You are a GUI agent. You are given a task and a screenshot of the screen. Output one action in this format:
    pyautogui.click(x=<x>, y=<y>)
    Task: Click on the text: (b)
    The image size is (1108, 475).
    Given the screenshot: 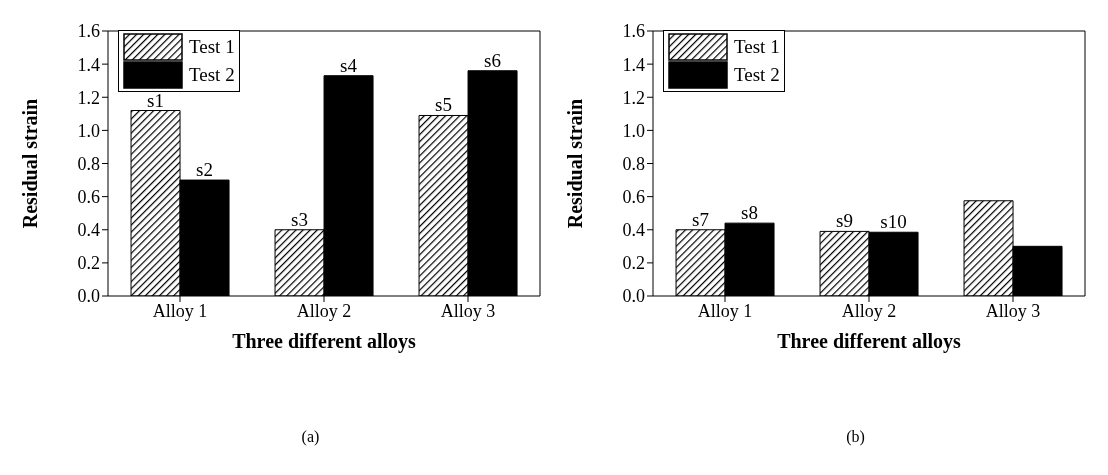 What is the action you would take?
    pyautogui.click(x=855, y=437)
    